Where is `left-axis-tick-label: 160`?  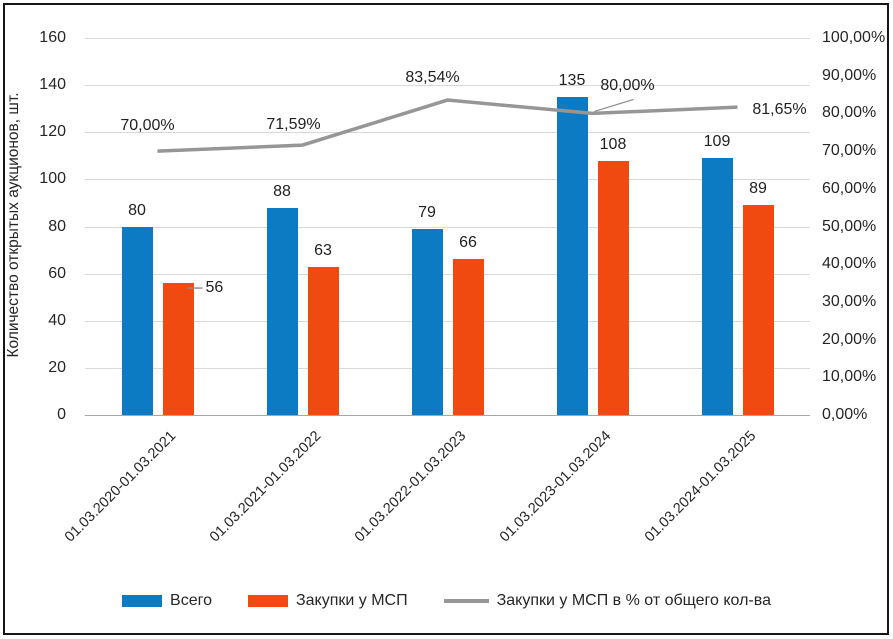
left-axis-tick-label: 160 is located at coordinates (52, 37).